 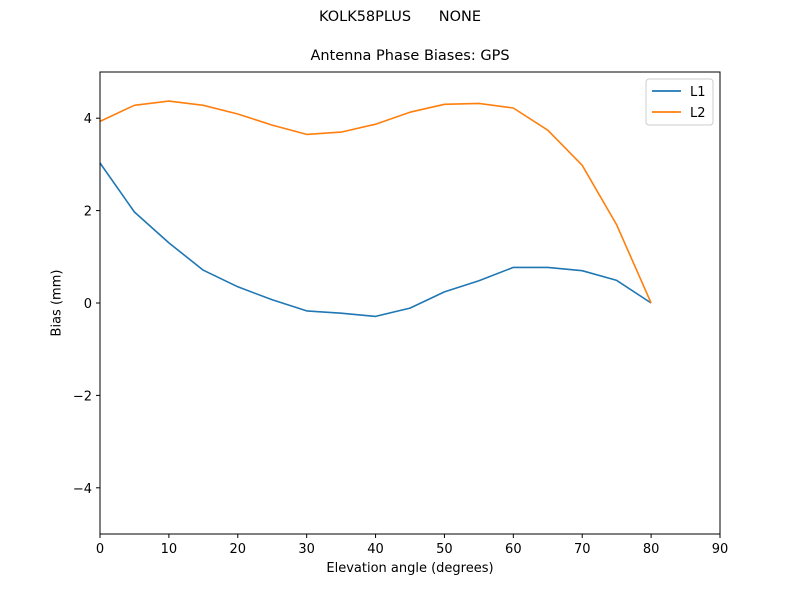 I want to click on y-tick-label: 0, so click(x=88, y=304).